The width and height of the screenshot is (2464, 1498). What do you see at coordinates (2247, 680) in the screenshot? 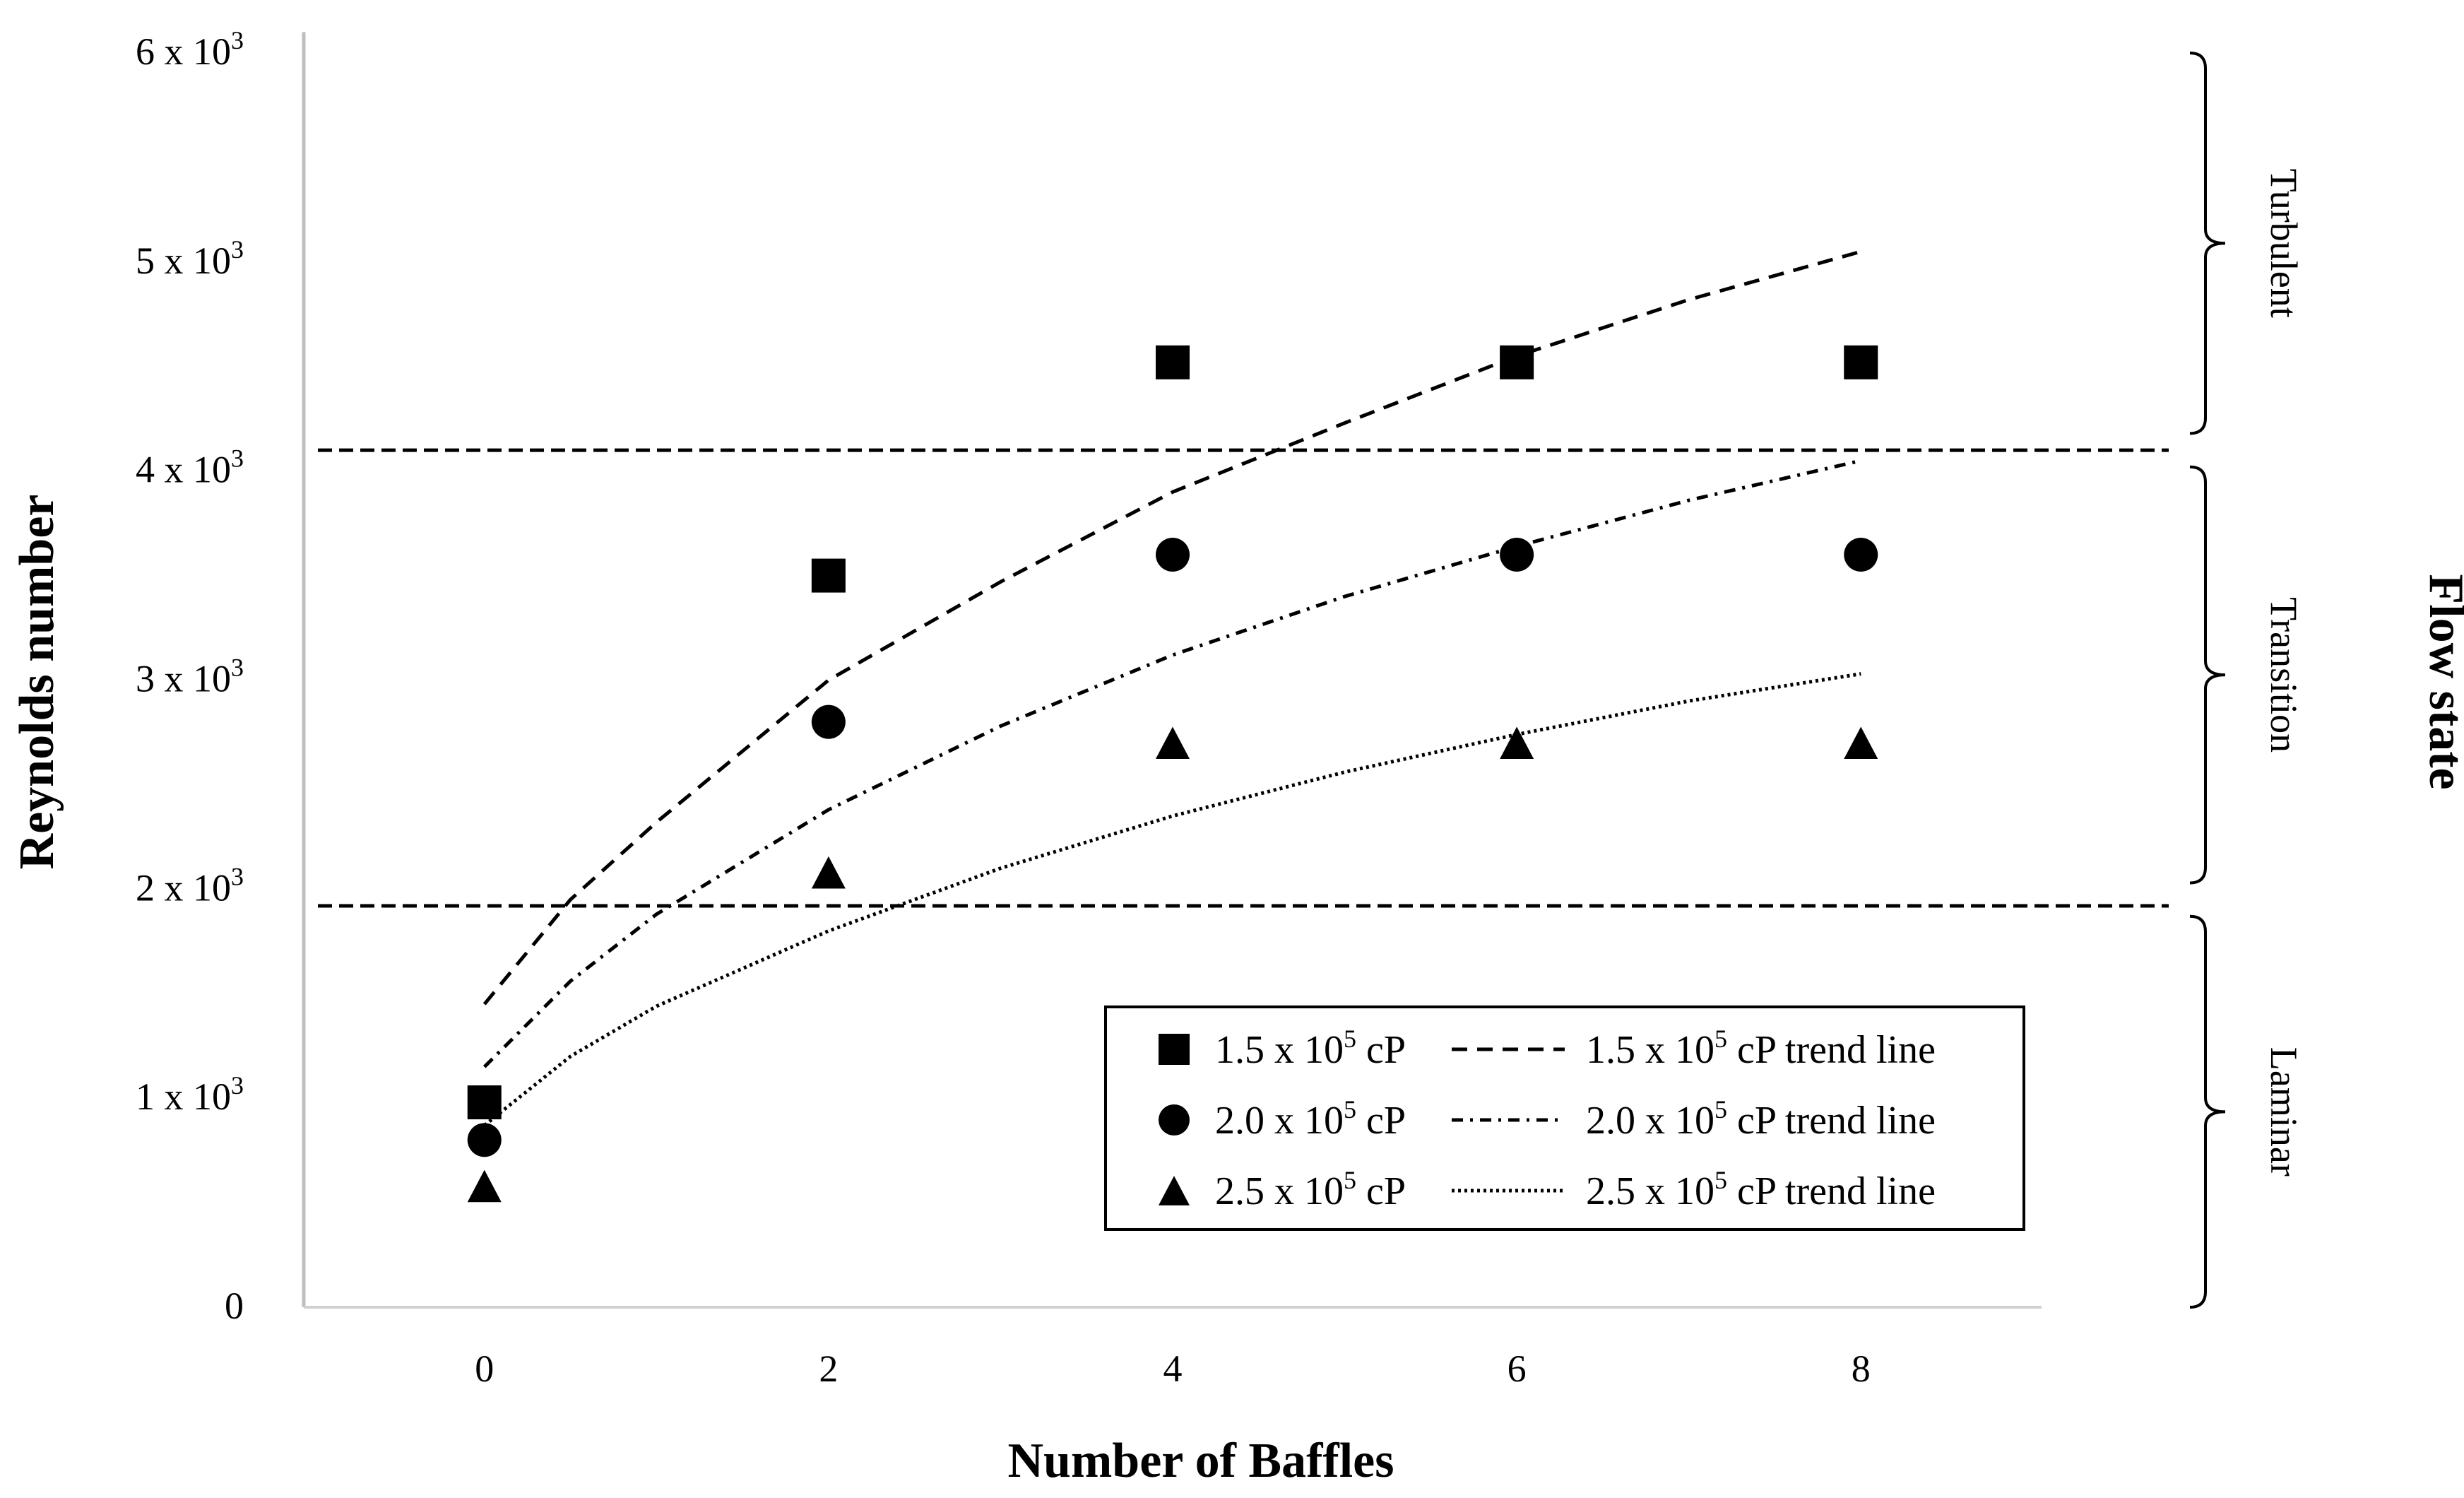
I see `flow-zones: Turbulent Transition Laminar` at bounding box center [2247, 680].